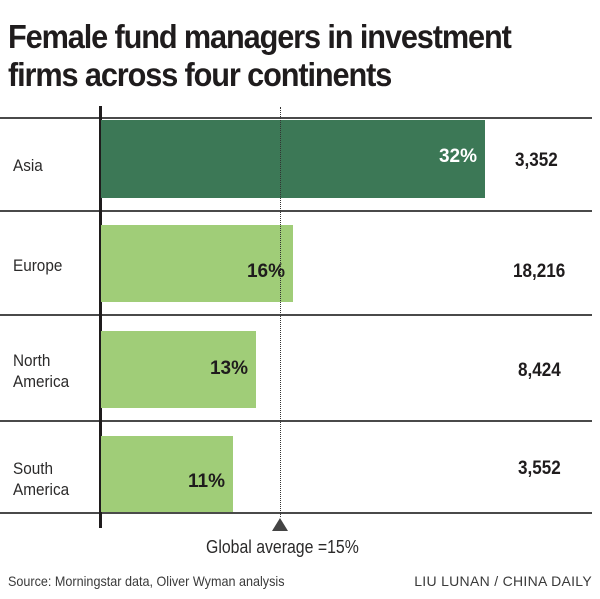  What do you see at coordinates (282, 547) in the screenshot?
I see `global-average-label: Global average =15%` at bounding box center [282, 547].